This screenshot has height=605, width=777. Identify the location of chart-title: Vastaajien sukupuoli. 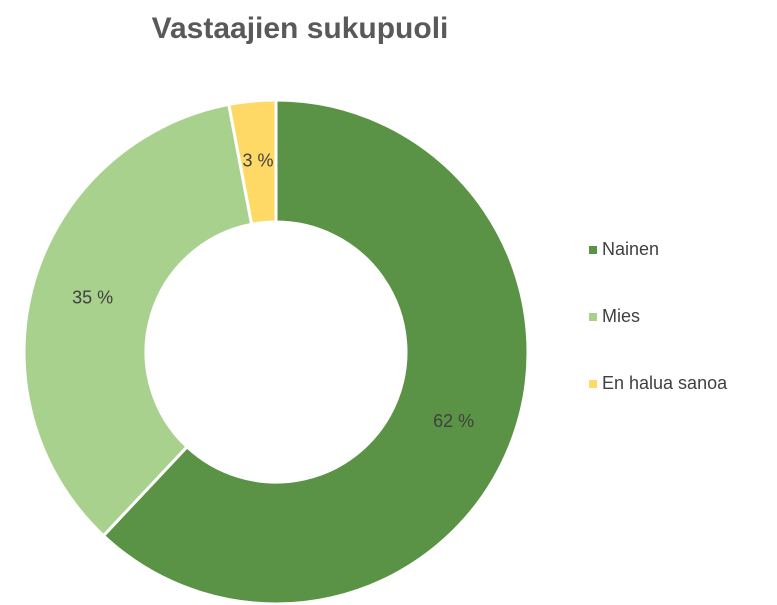
(300, 28).